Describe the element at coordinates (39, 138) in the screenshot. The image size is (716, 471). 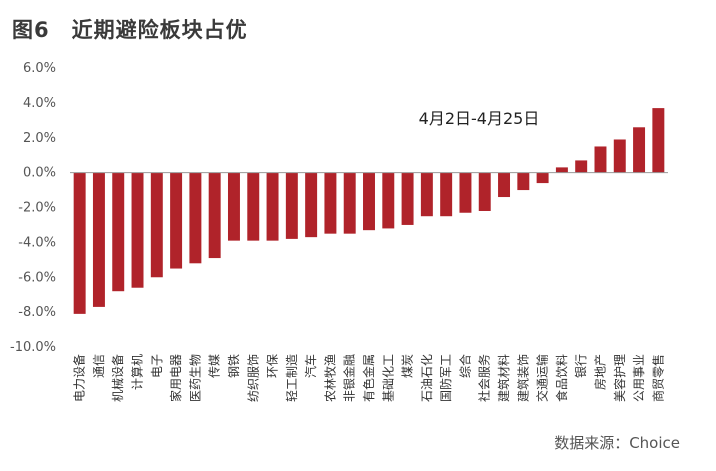
I see `y-tick-label: 2.0%` at that location.